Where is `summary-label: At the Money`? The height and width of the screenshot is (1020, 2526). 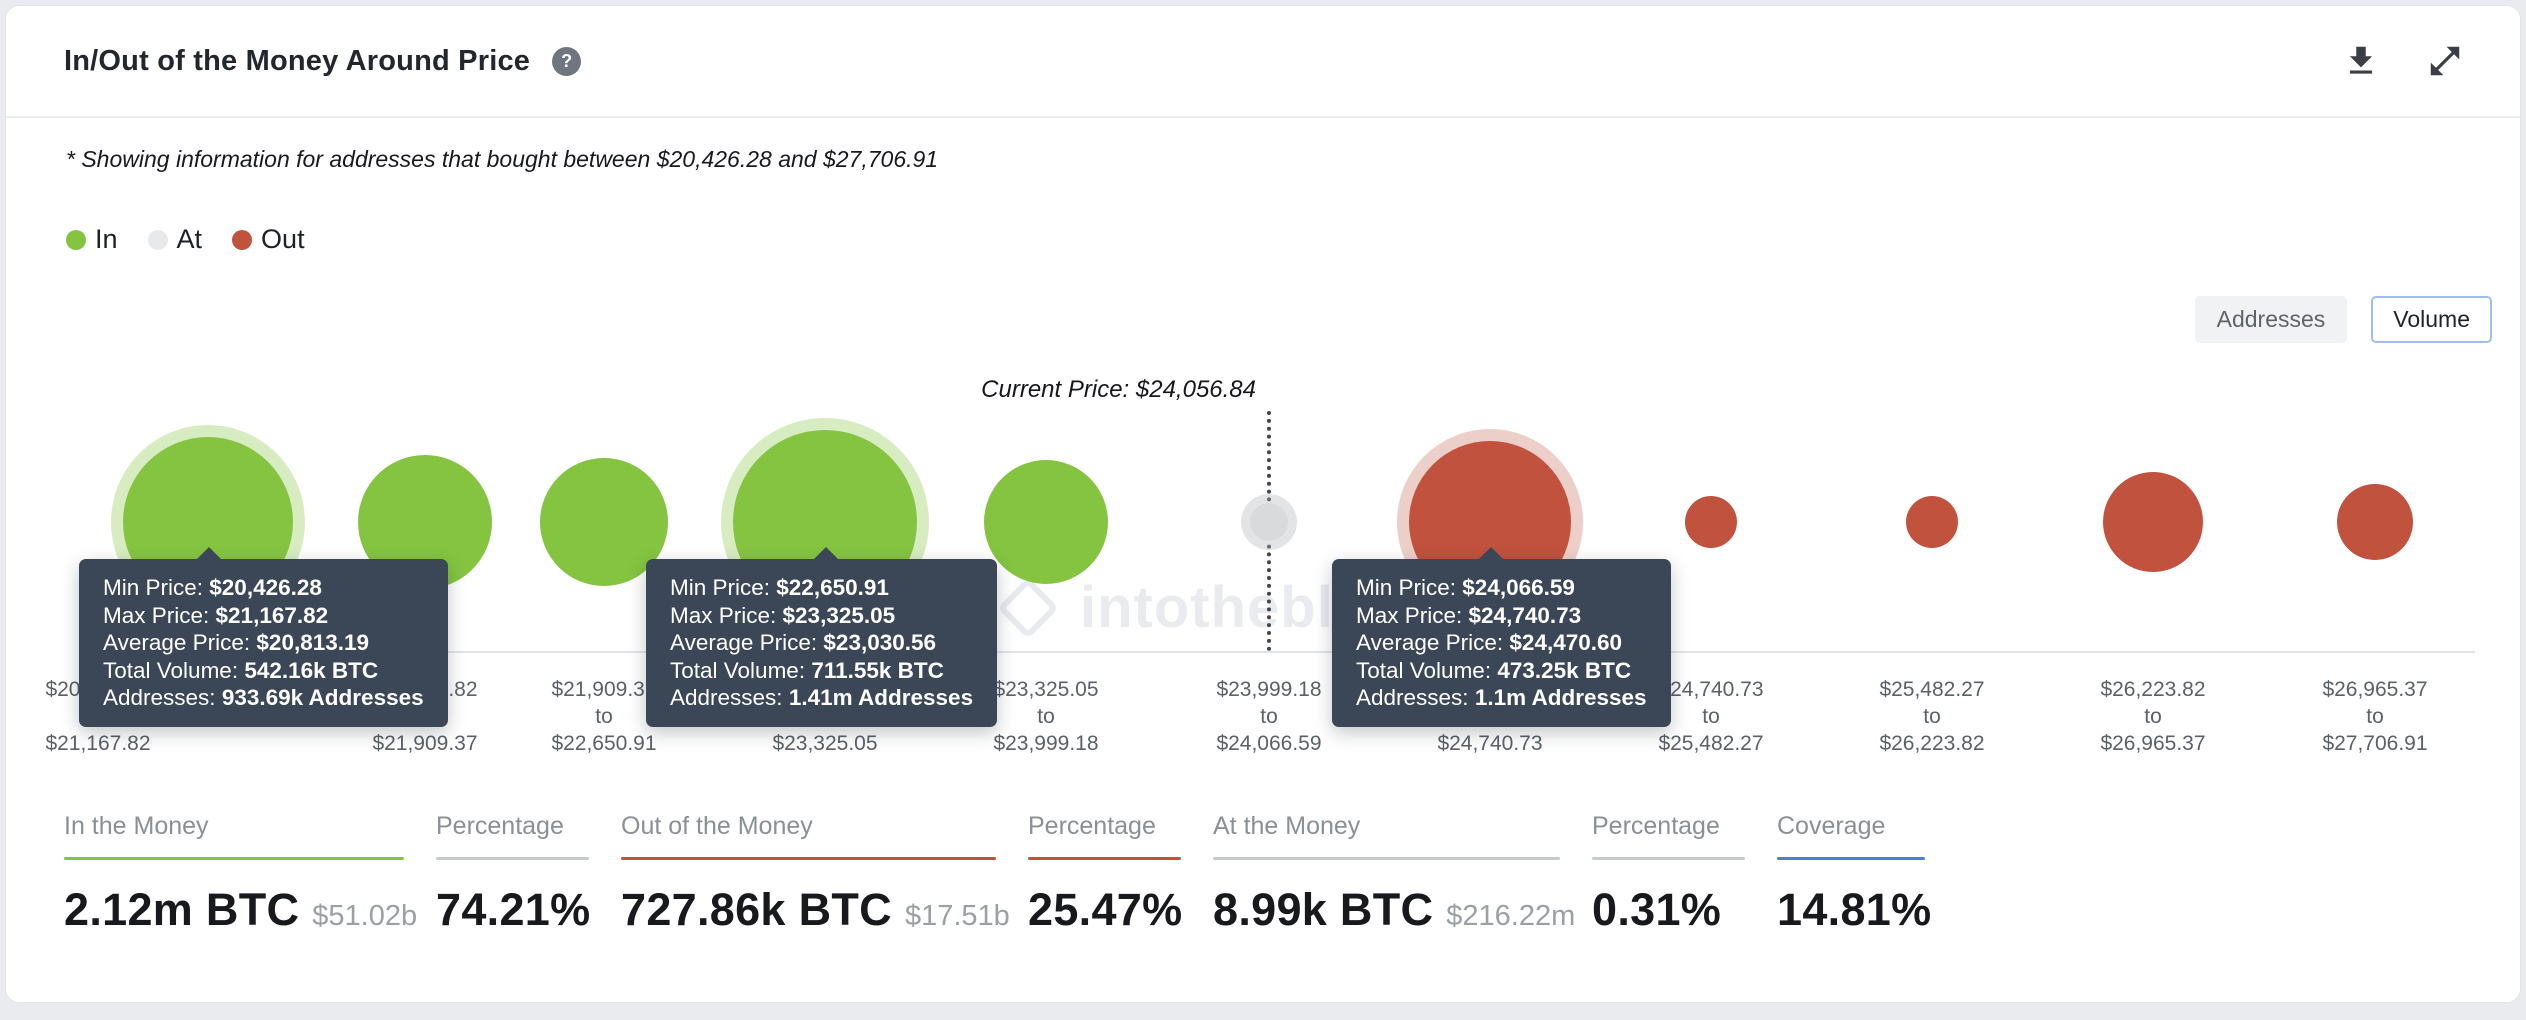
summary-label: At the Money is located at coordinates (1287, 826).